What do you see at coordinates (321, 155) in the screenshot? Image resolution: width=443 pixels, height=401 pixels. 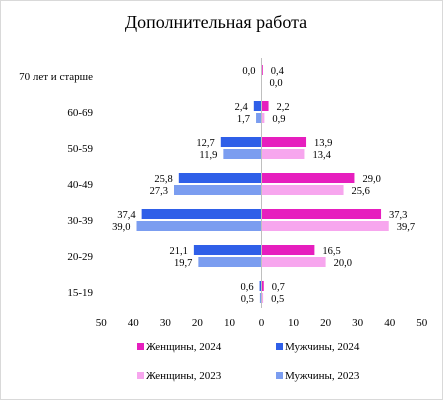 I see `data-label: 13,4` at bounding box center [321, 155].